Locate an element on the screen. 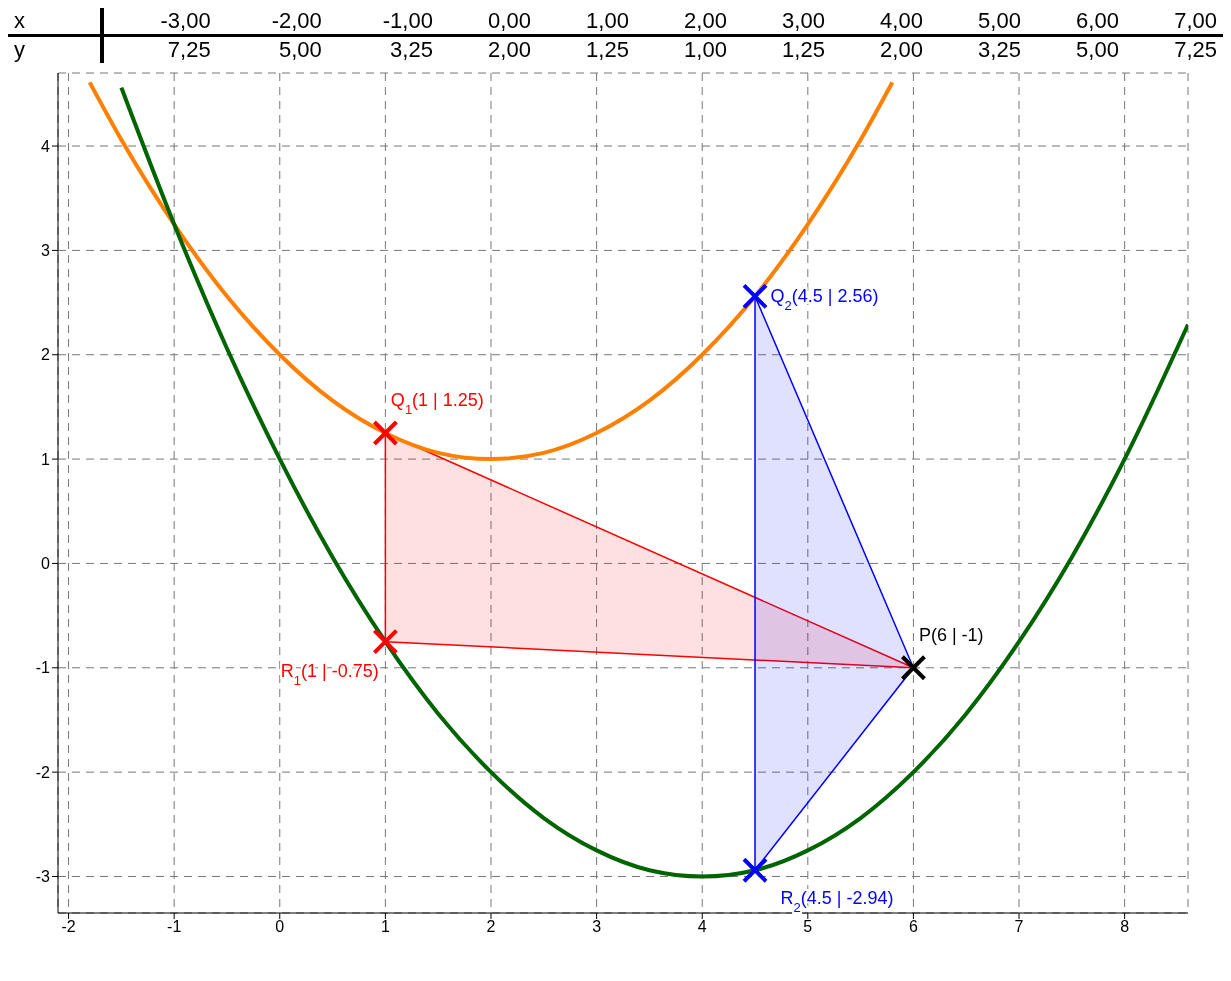 The height and width of the screenshot is (981, 1231). text: -1,00 is located at coordinates (407, 21).